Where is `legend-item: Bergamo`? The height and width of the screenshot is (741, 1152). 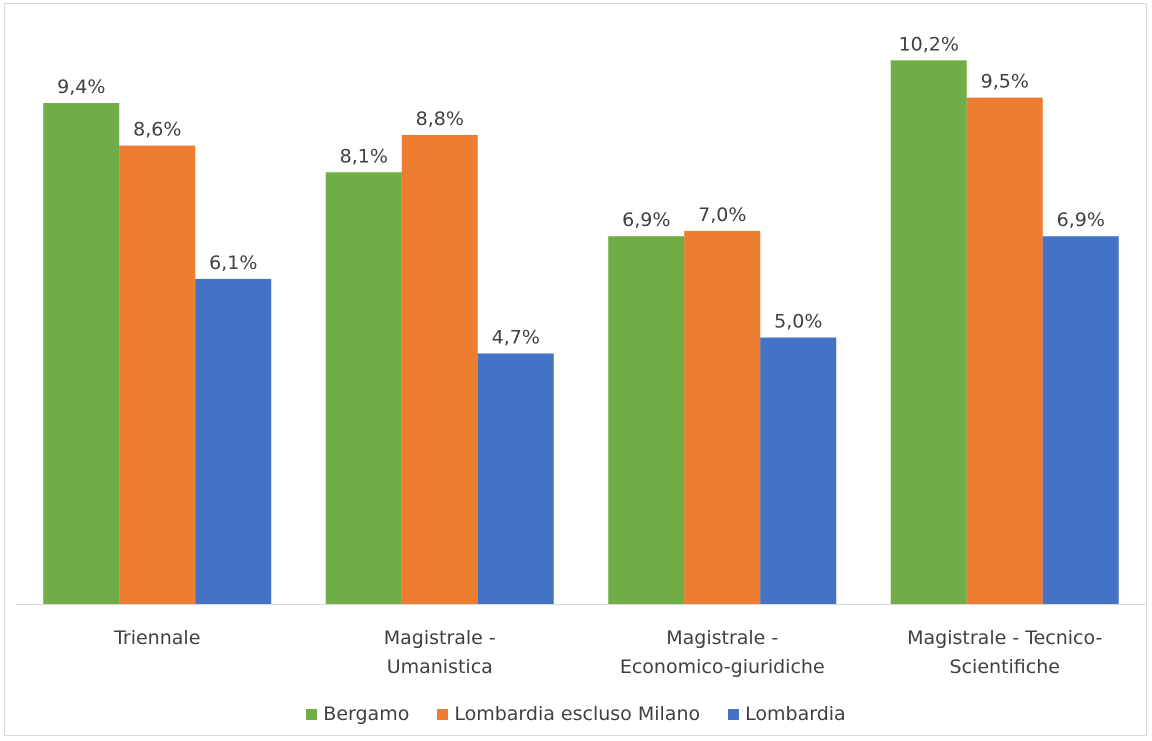 legend-item: Bergamo is located at coordinates (357, 714).